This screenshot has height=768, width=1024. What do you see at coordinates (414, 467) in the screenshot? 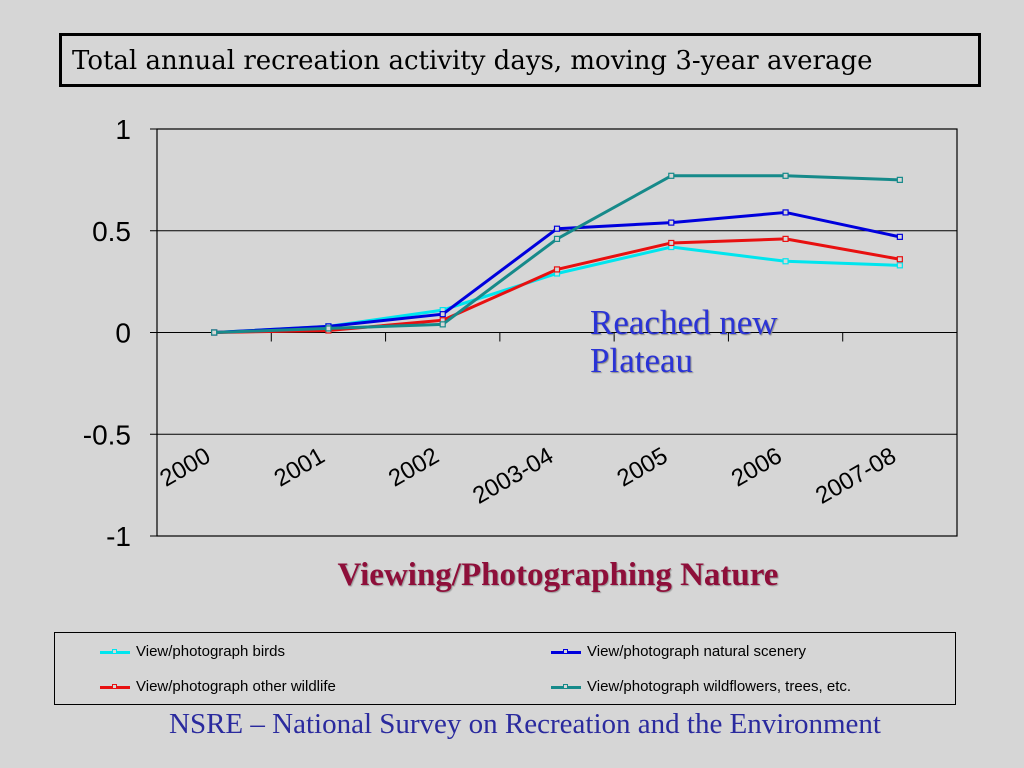
I see `x-tick-label: 2002` at bounding box center [414, 467].